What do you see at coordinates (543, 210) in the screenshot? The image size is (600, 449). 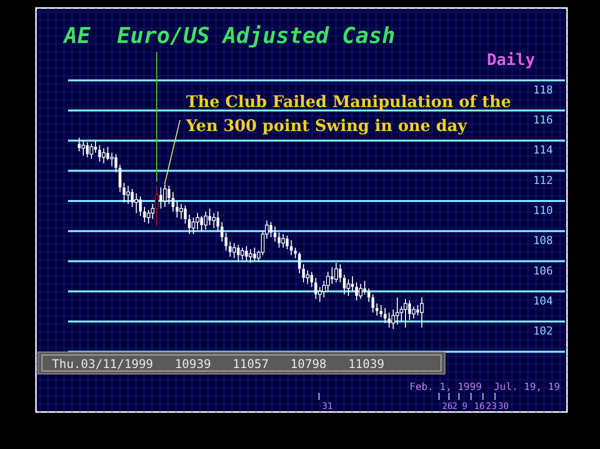 I see `y-tick-label: 110` at bounding box center [543, 210].